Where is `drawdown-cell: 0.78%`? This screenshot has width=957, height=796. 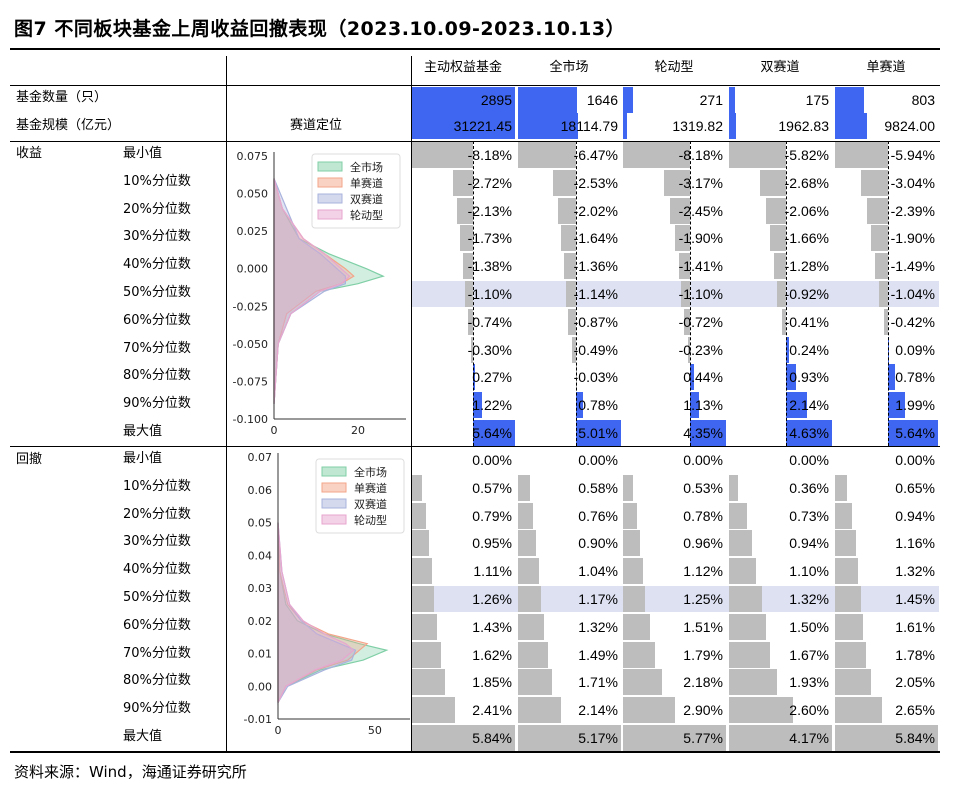 drawdown-cell: 0.78% is located at coordinates (674, 516).